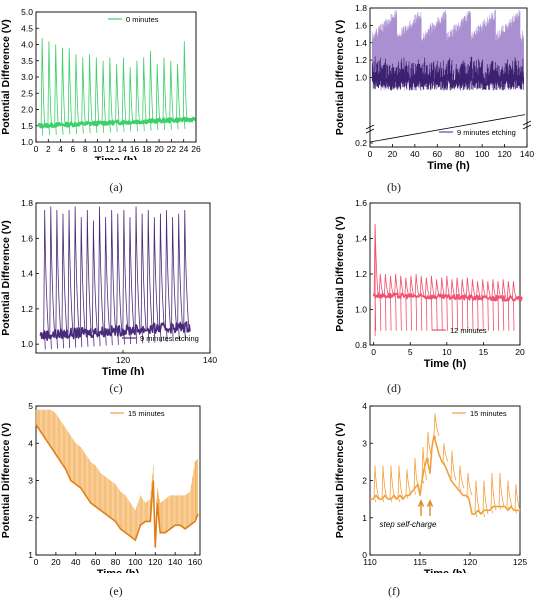 This screenshot has width=550, height=604. Describe the element at coordinates (27, 28) in the screenshot. I see `panel-a-ytick-label: 4.5` at that location.